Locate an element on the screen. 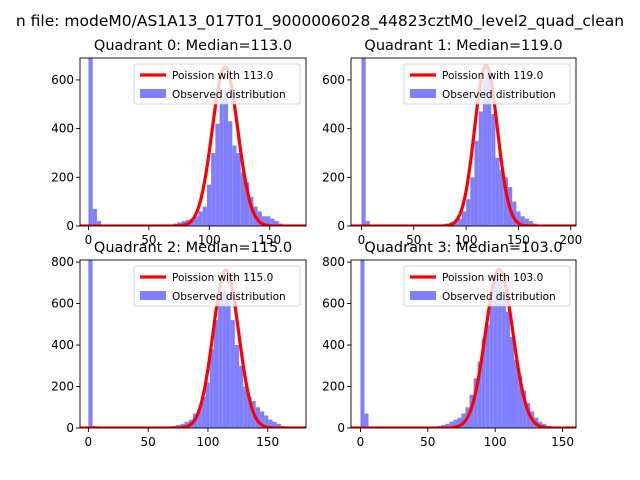 This screenshot has width=640, height=480. legend: Poission with 115.0 Observed distribution is located at coordinates (217, 286).